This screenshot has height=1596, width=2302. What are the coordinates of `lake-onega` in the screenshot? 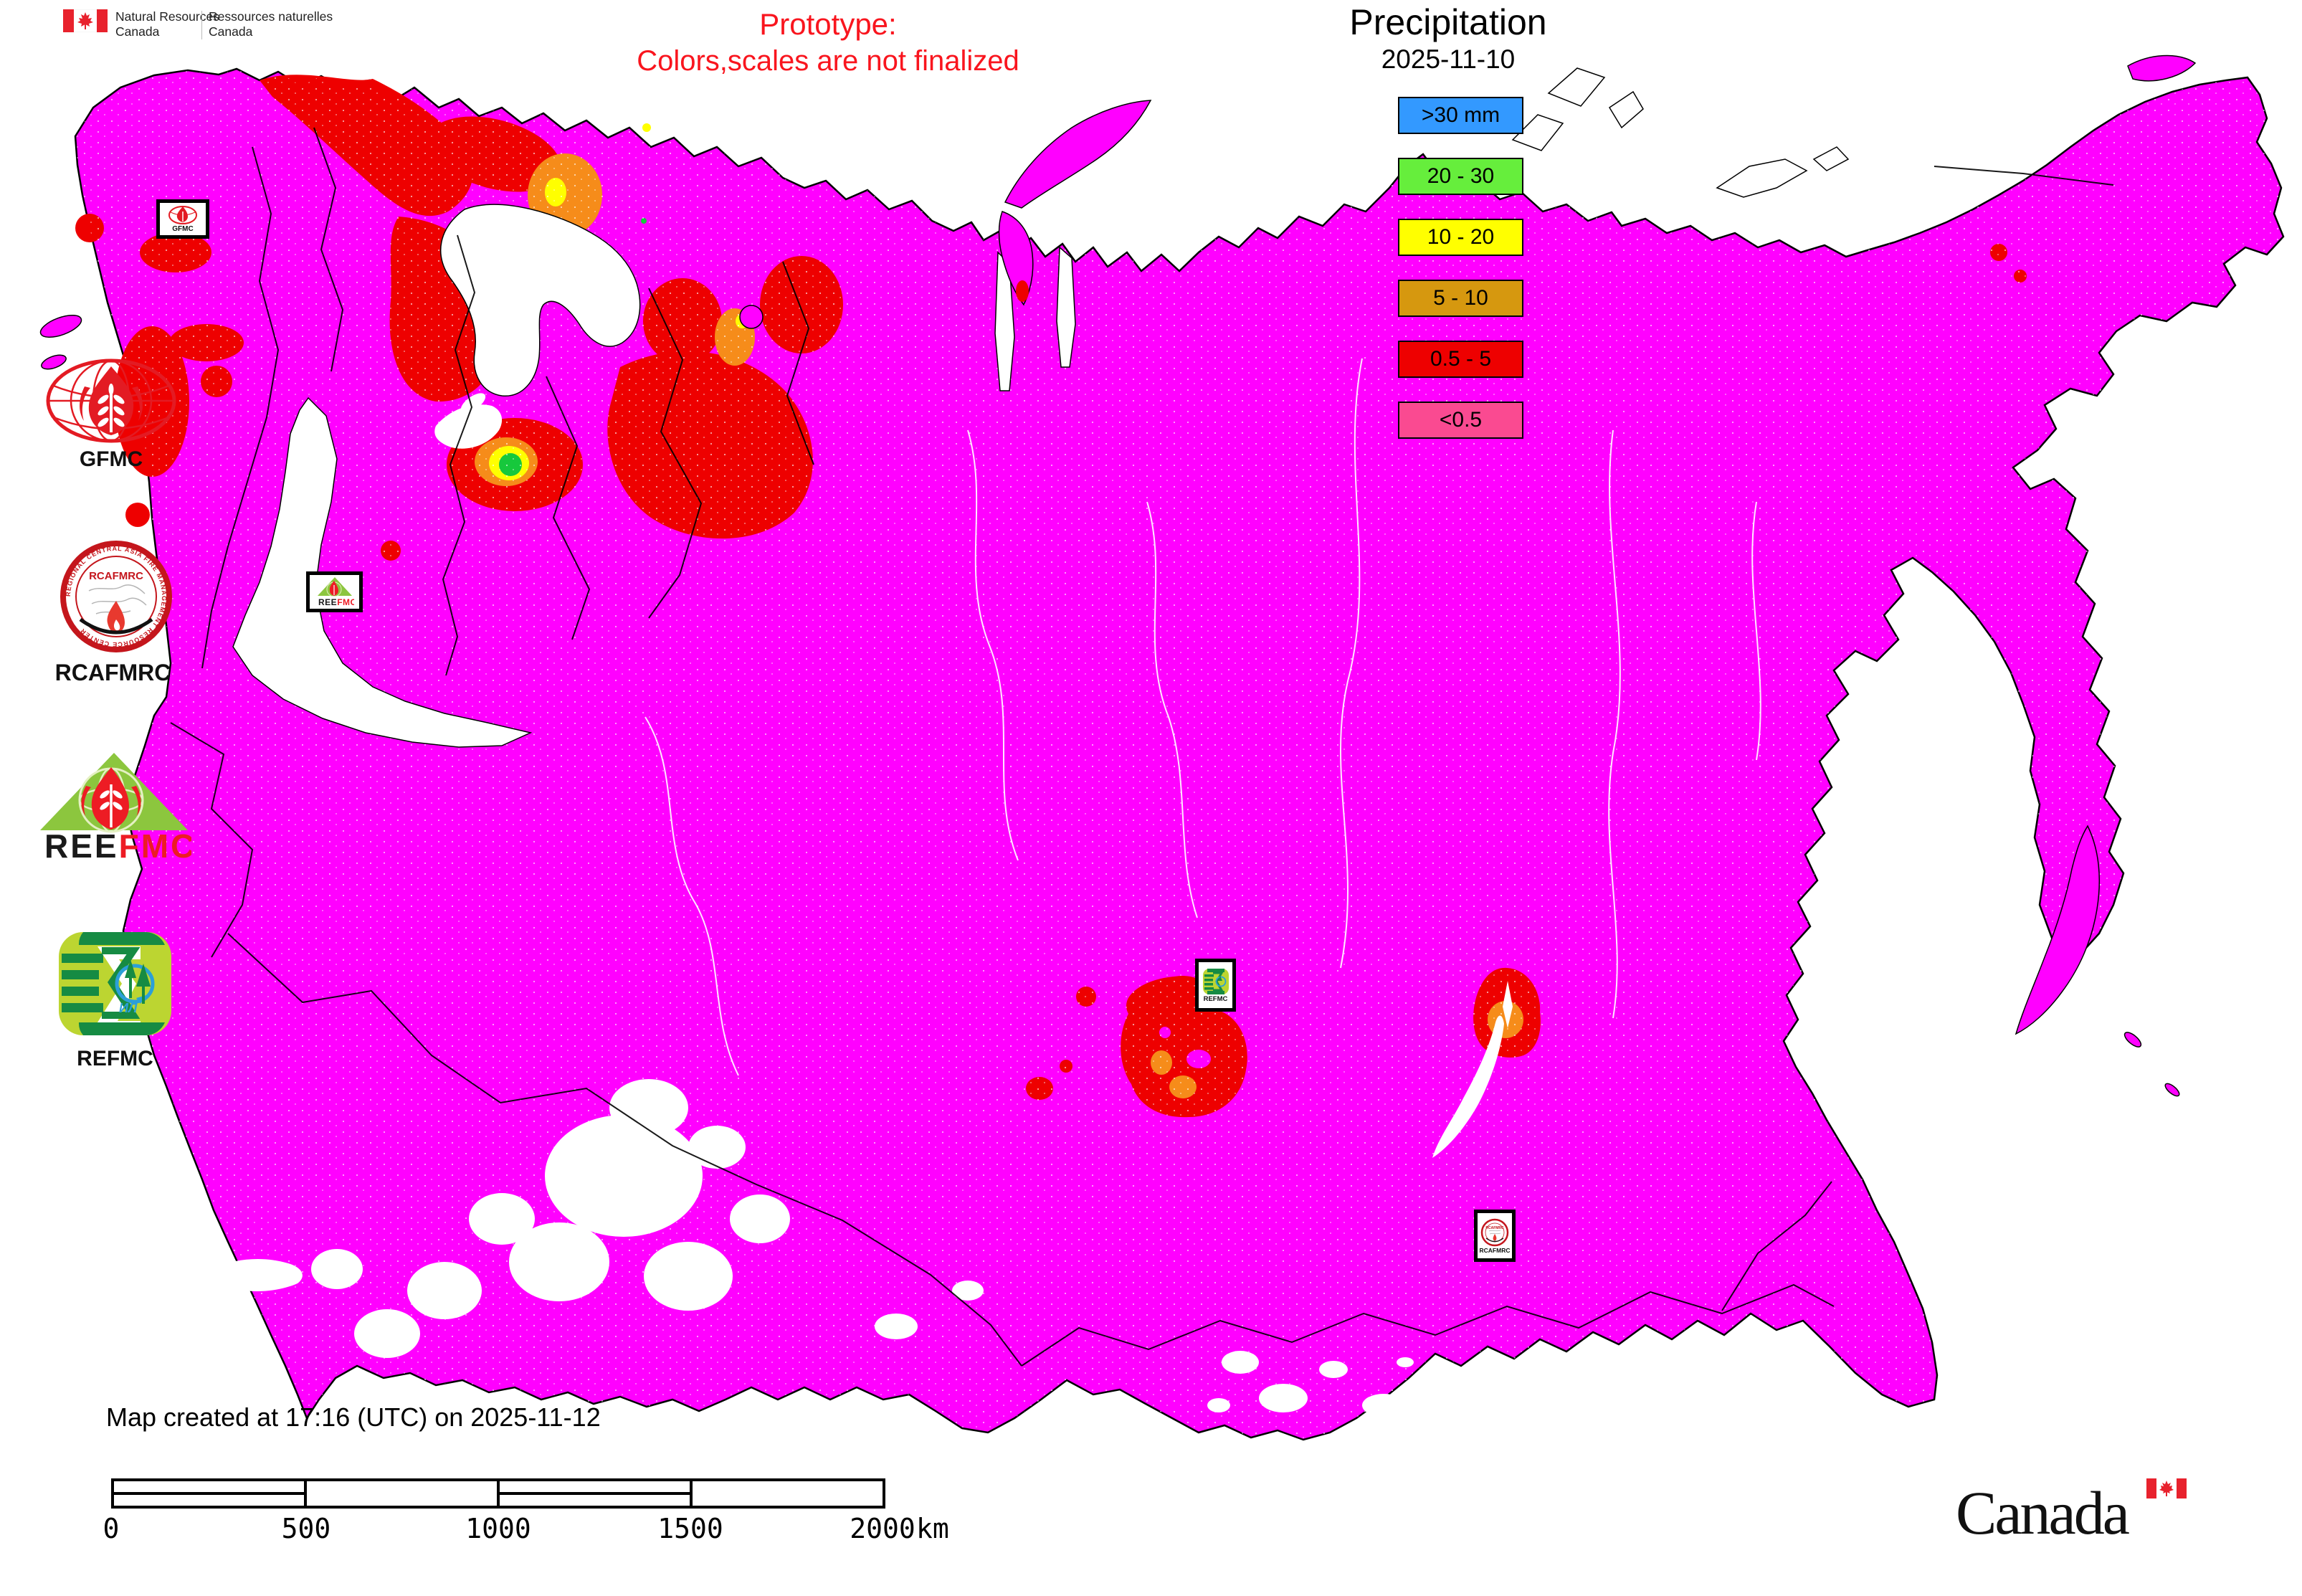 It's located at (473, 403).